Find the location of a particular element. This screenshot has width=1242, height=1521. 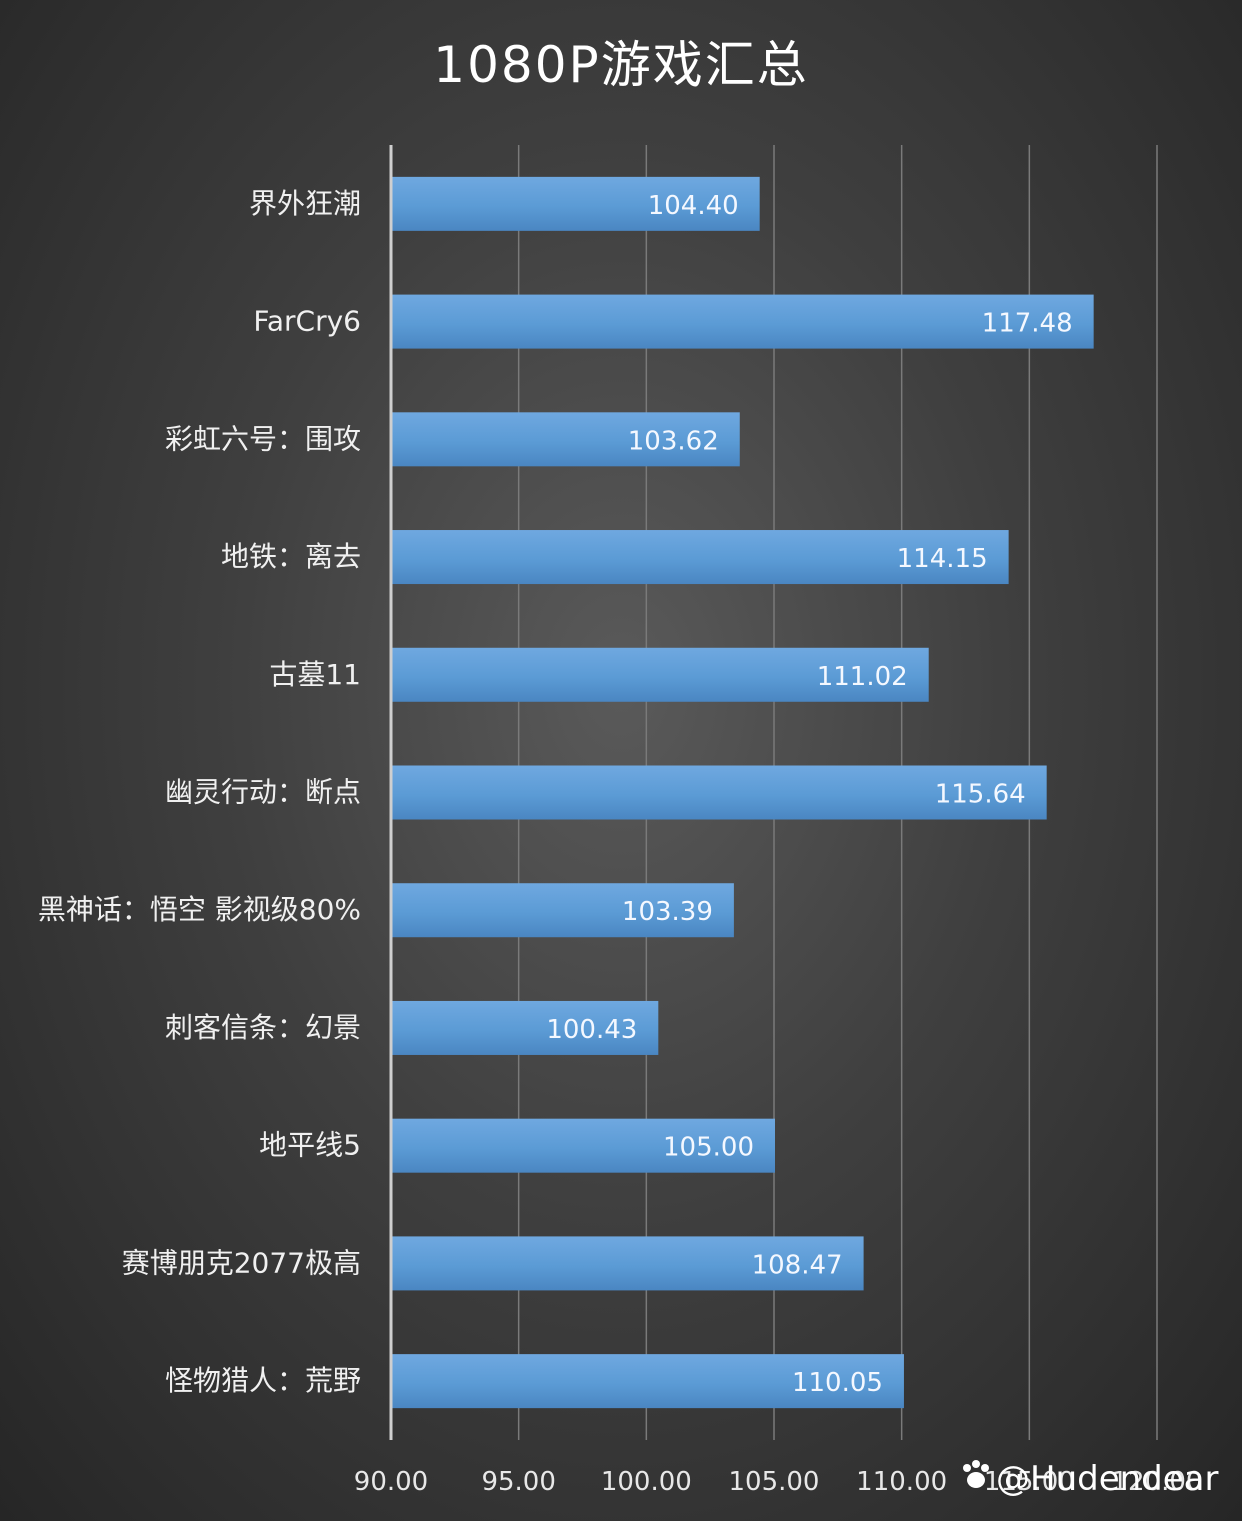

category-label: 怪物猎人：荒野 is located at coordinates (263, 1380).